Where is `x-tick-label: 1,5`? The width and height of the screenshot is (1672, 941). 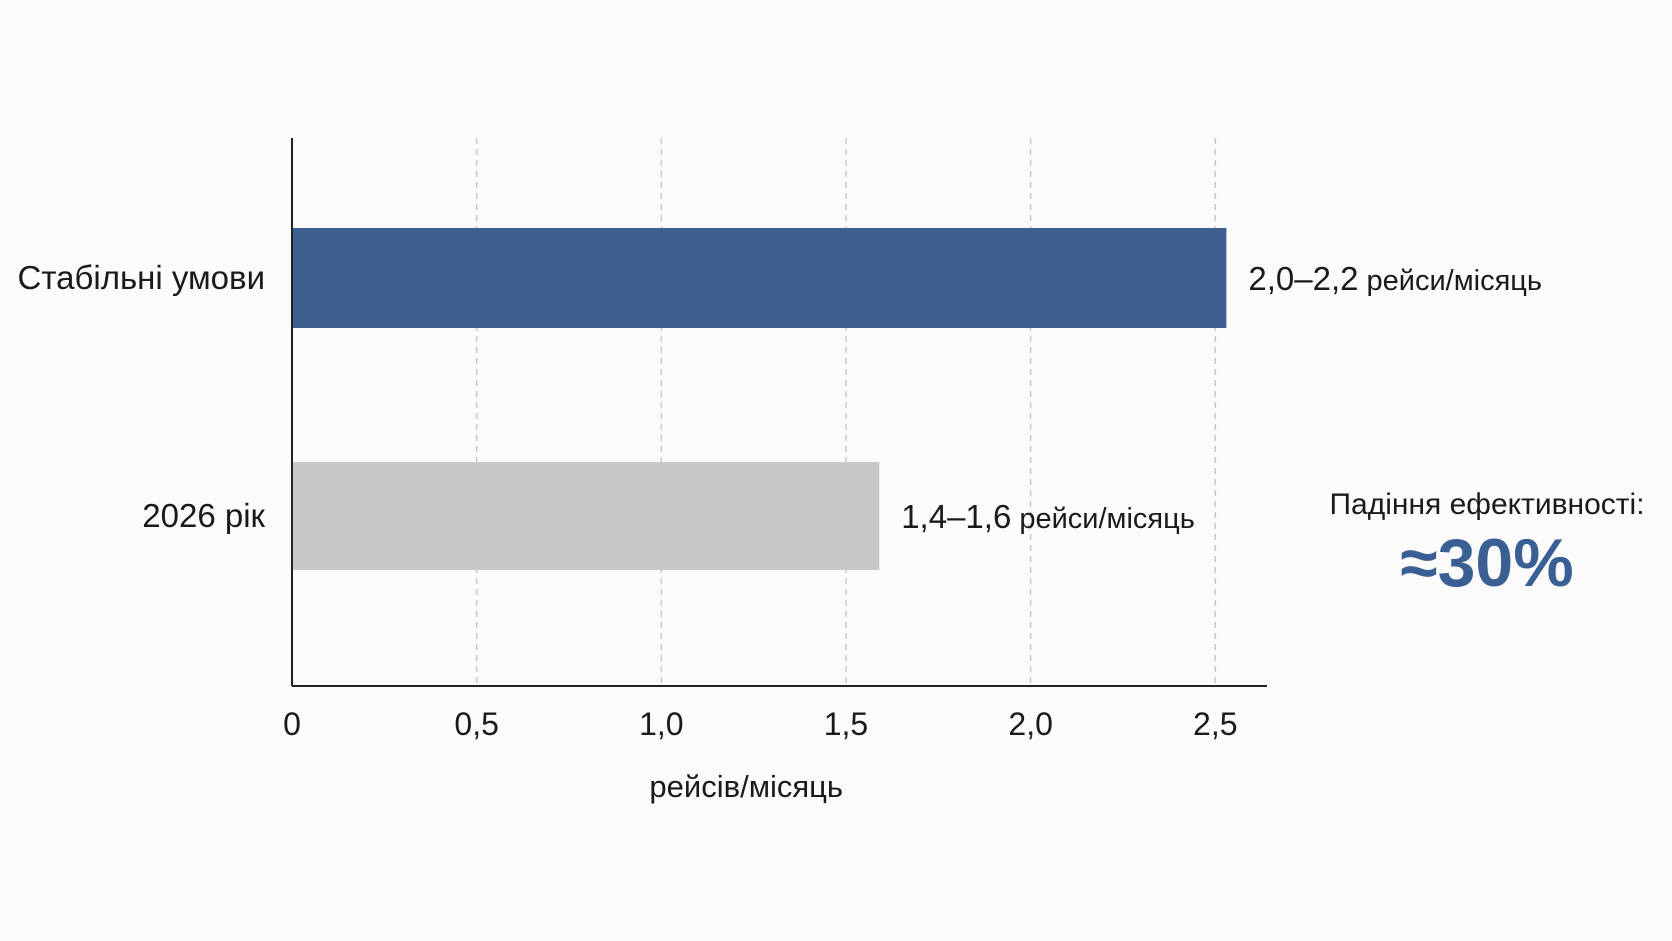
x-tick-label: 1,5 is located at coordinates (846, 724).